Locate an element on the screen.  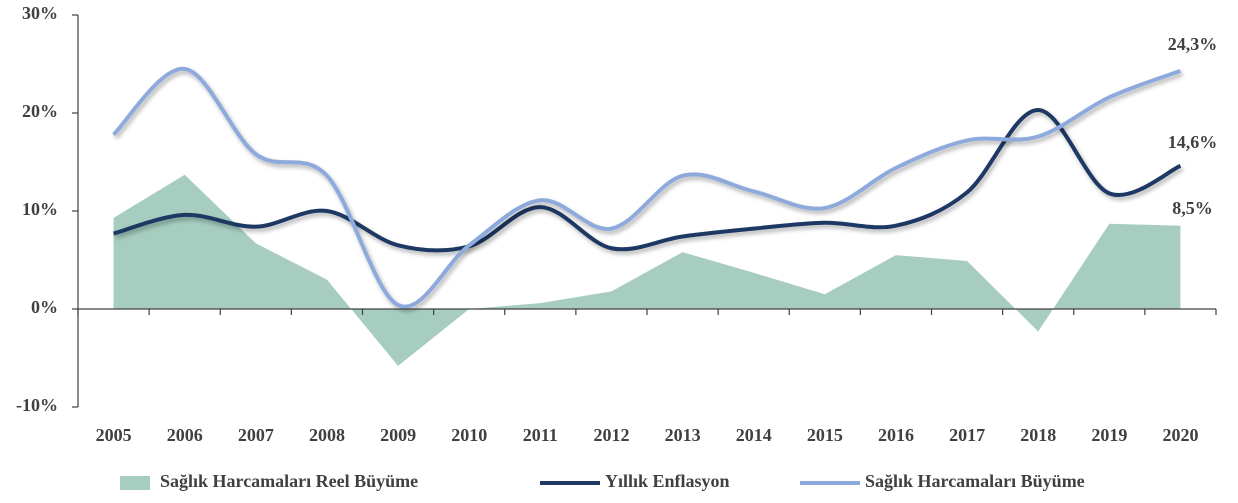
x-tick-label: 2012 is located at coordinates (611, 435).